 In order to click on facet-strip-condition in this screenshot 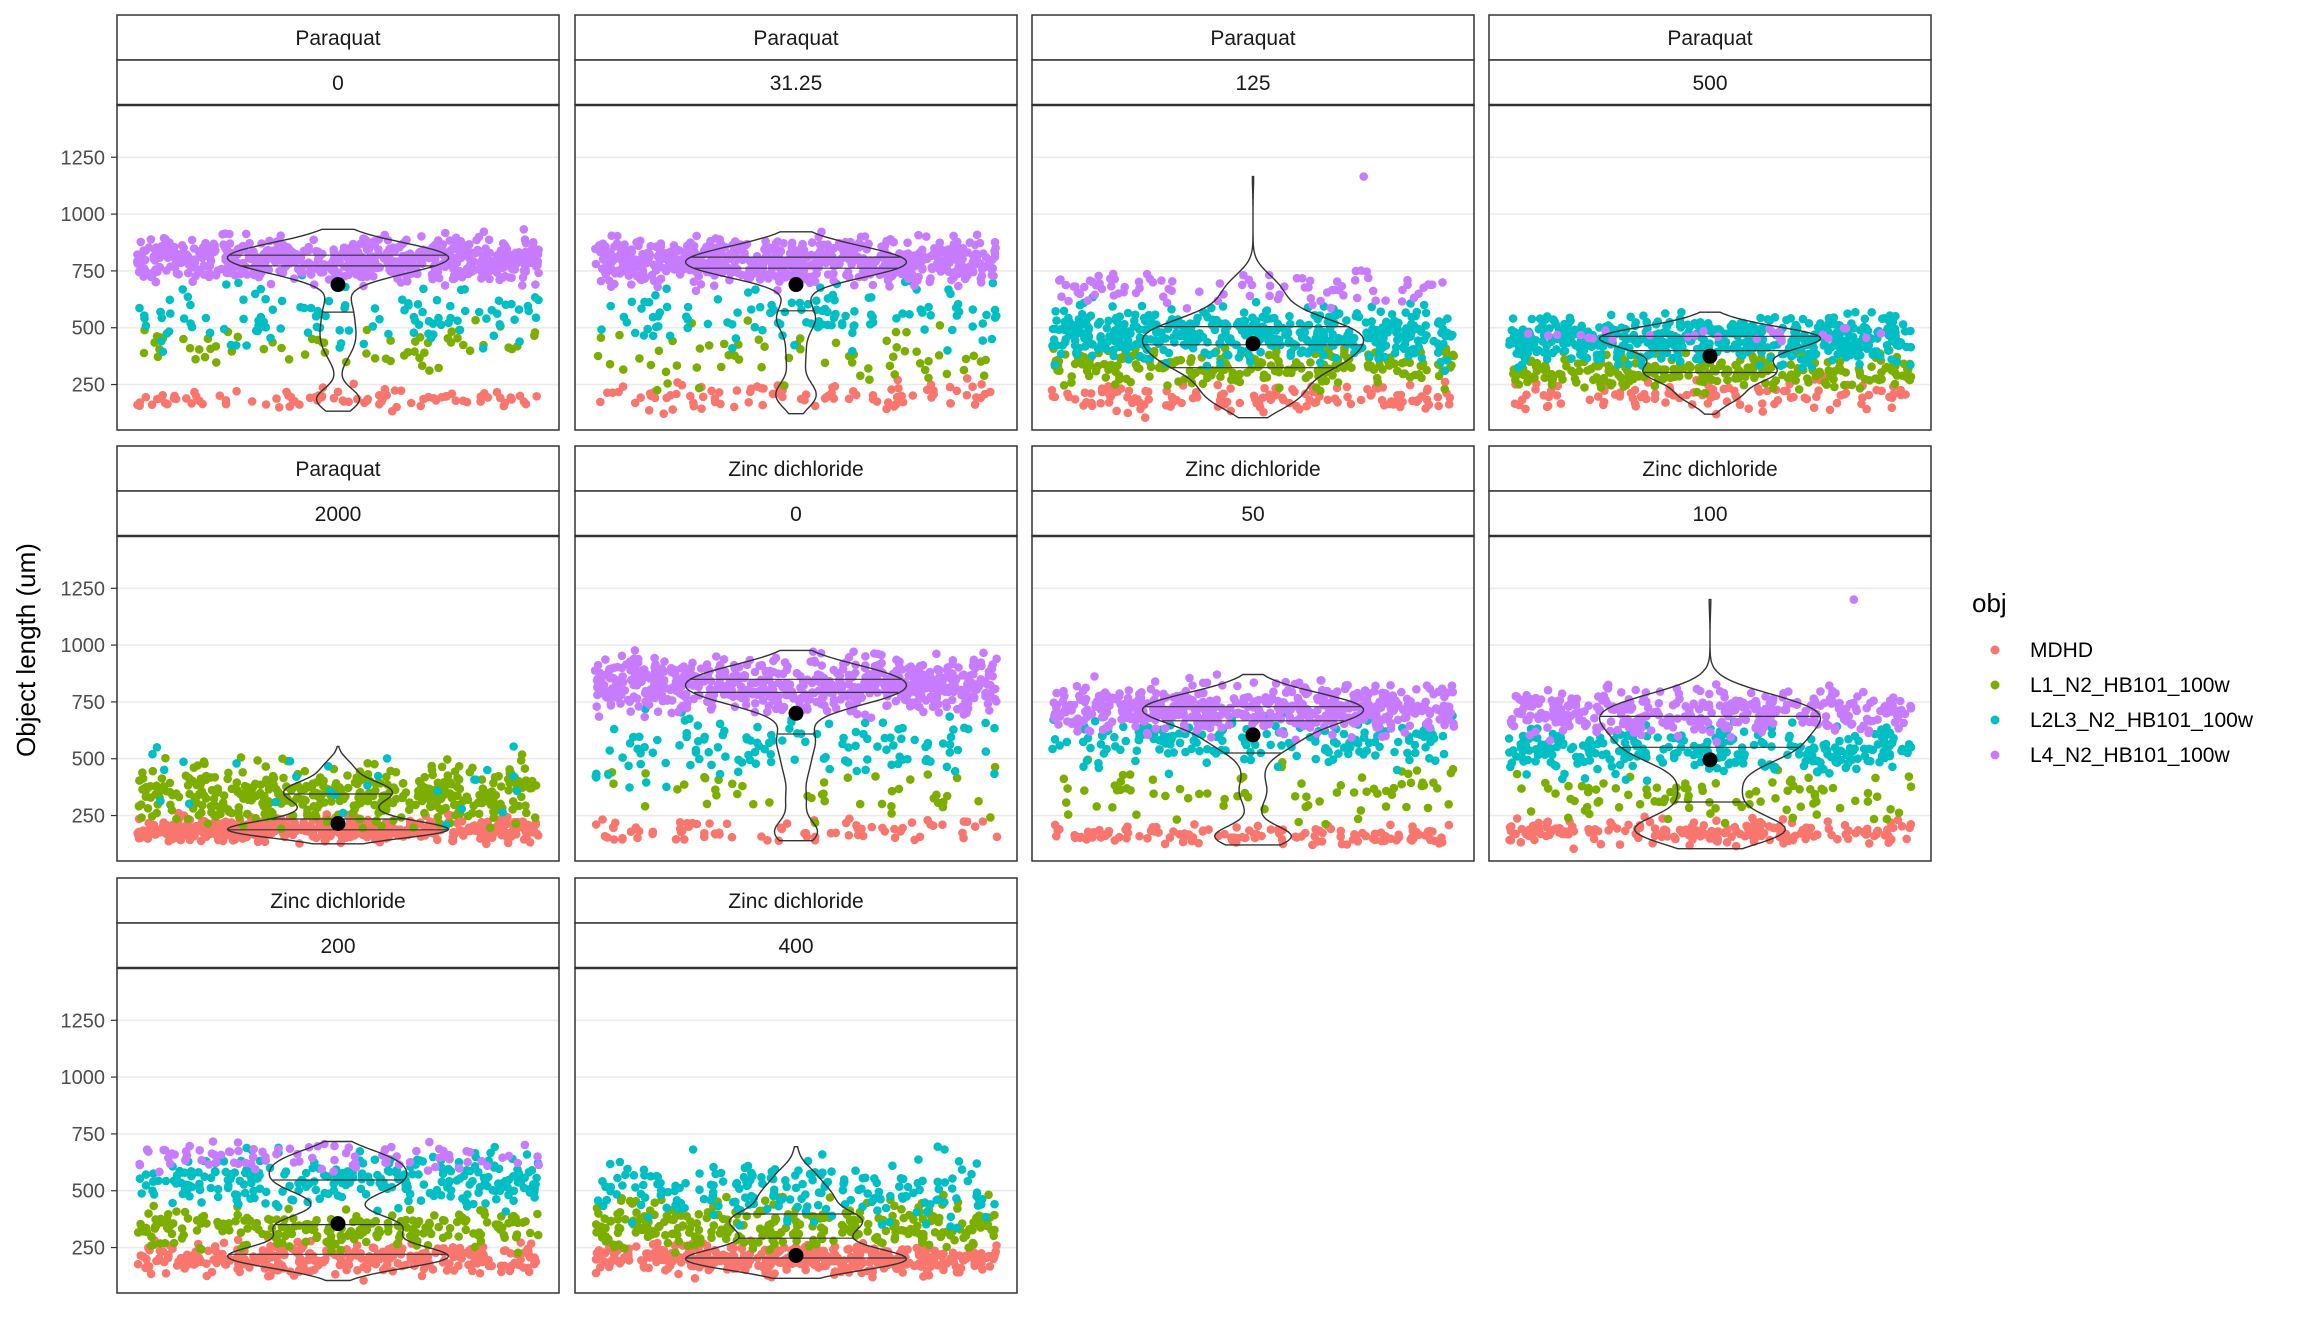, I will do `click(338, 37)`.